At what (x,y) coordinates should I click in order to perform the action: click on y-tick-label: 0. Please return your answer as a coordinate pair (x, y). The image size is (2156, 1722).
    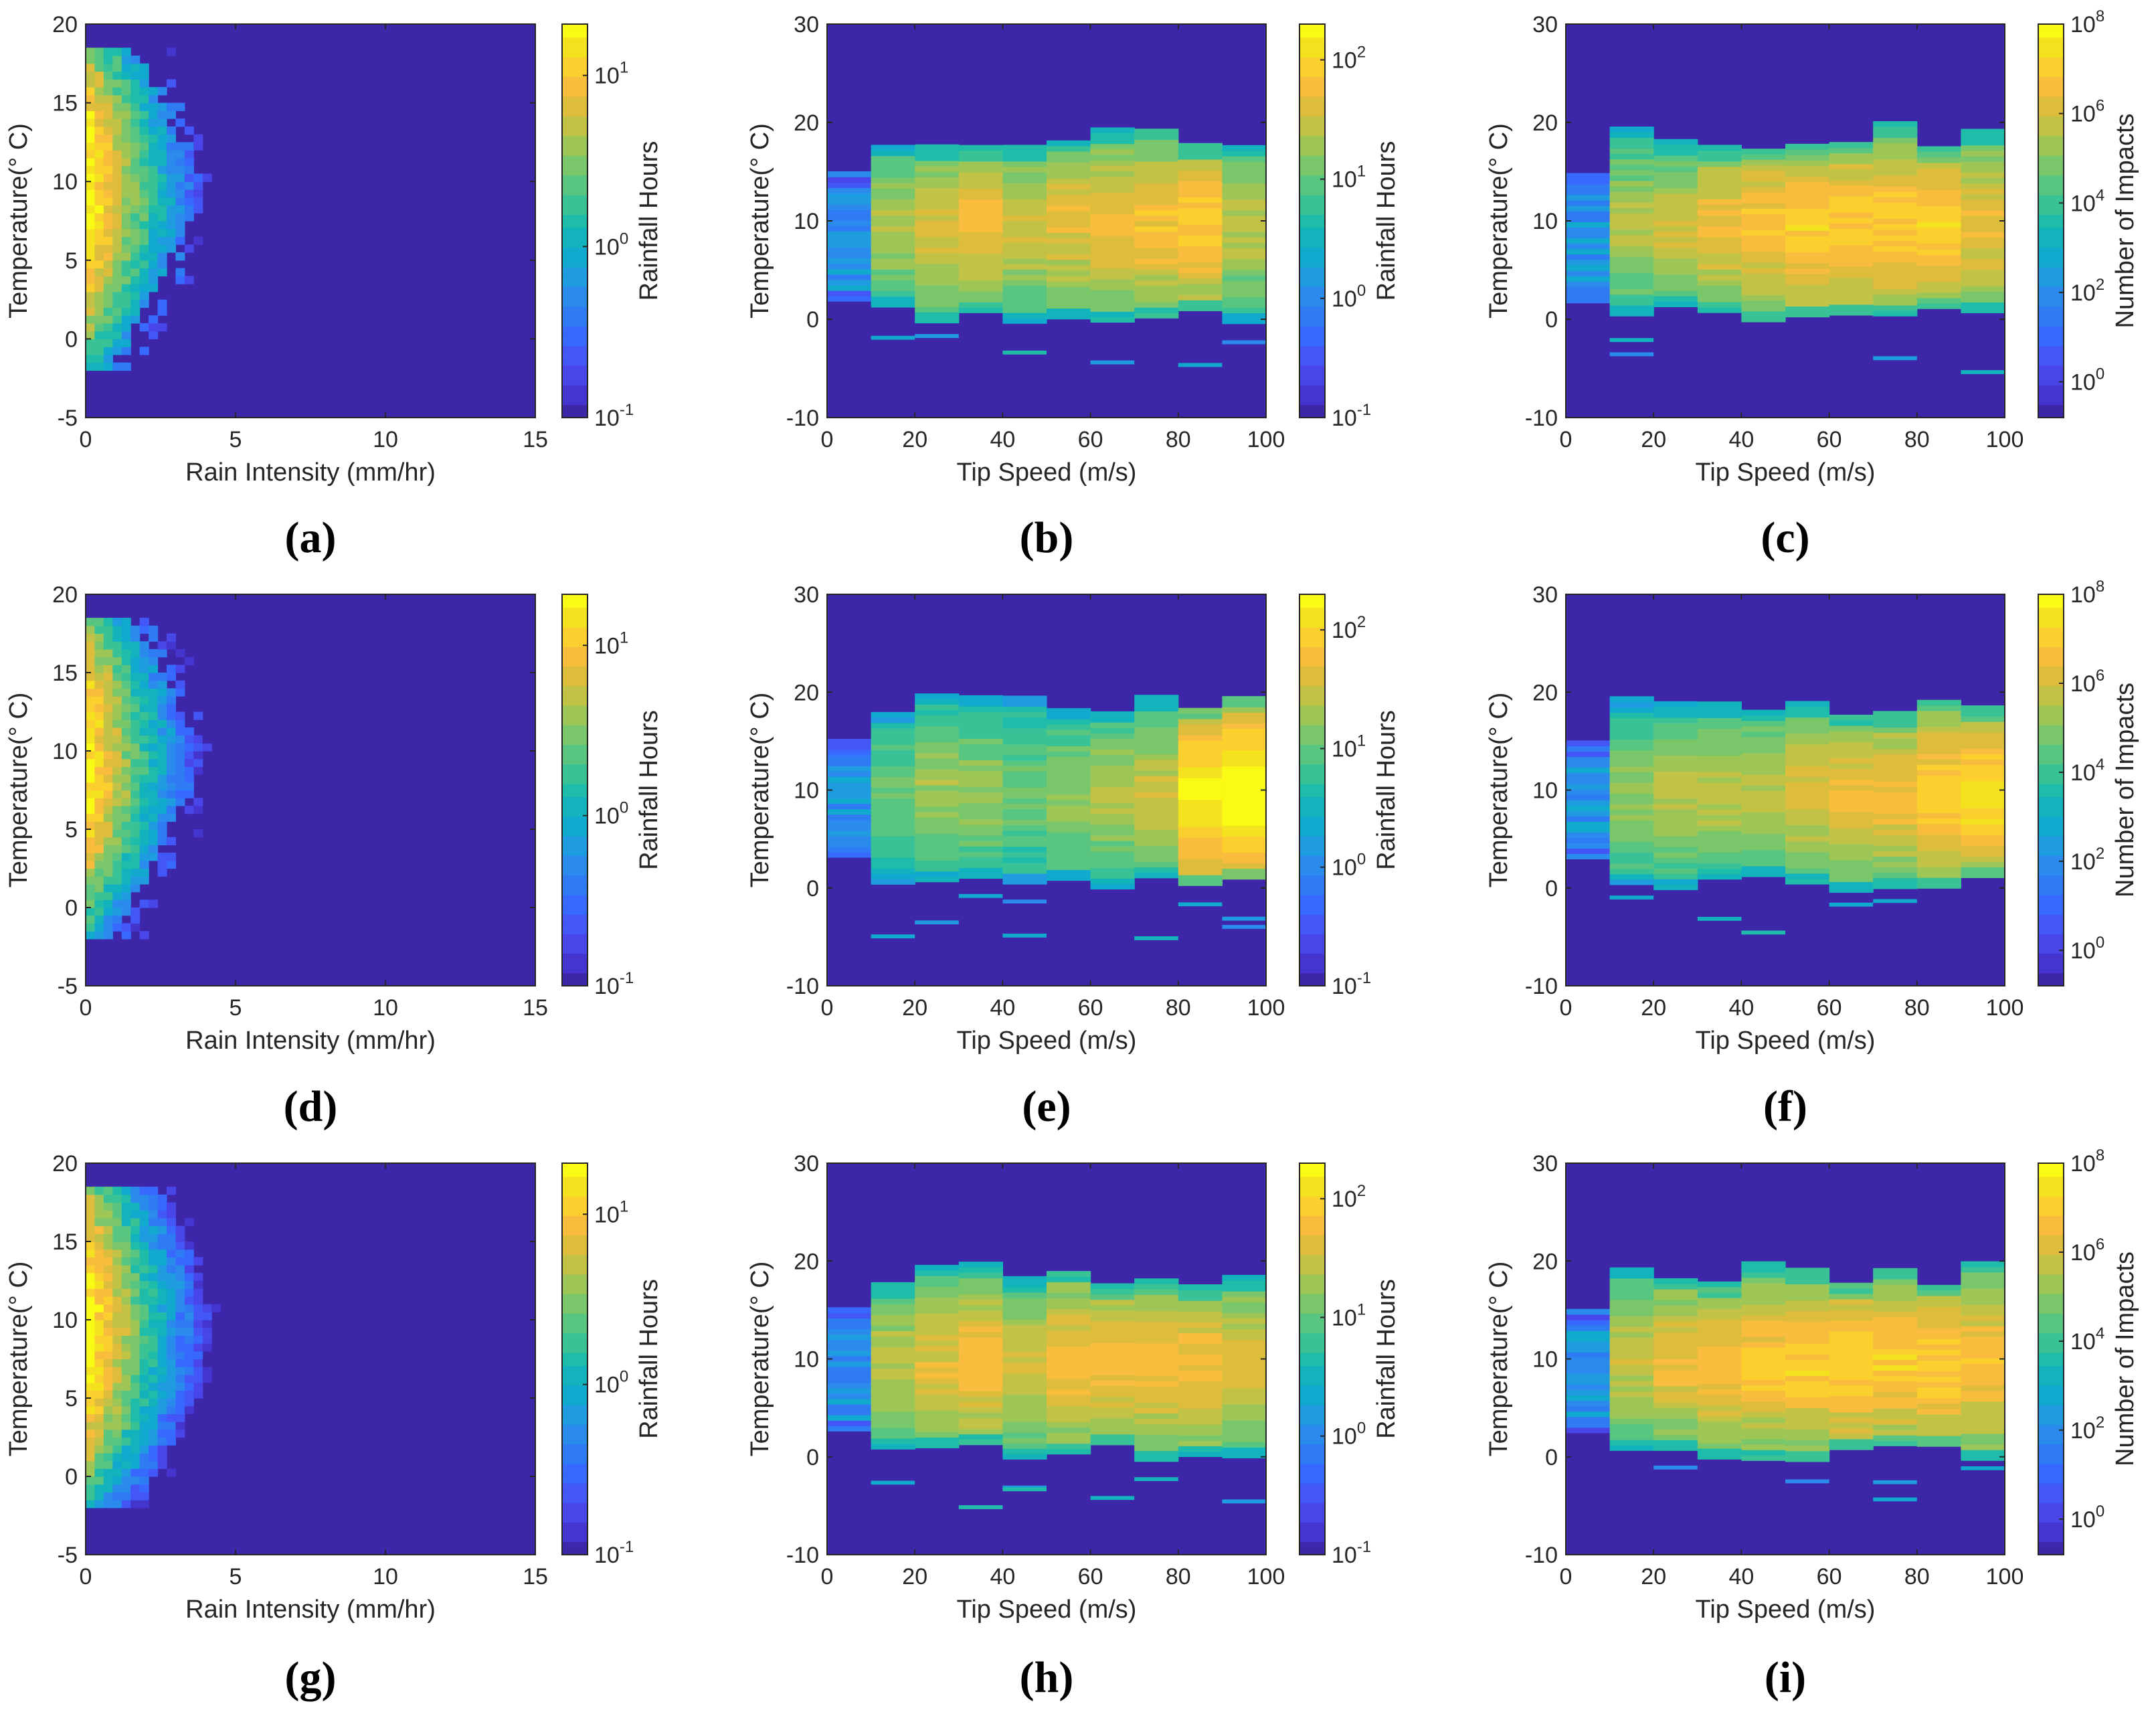
    Looking at the image, I should click on (71, 908).